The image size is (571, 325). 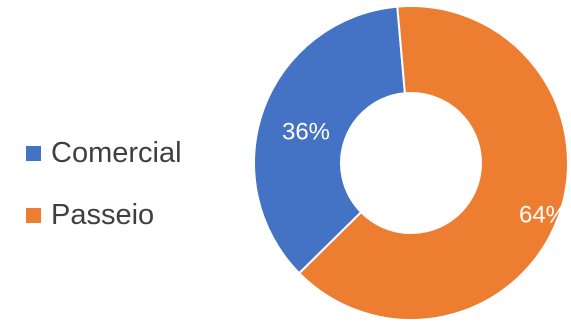 I want to click on slice-label-comercial: 36%, so click(x=306, y=131).